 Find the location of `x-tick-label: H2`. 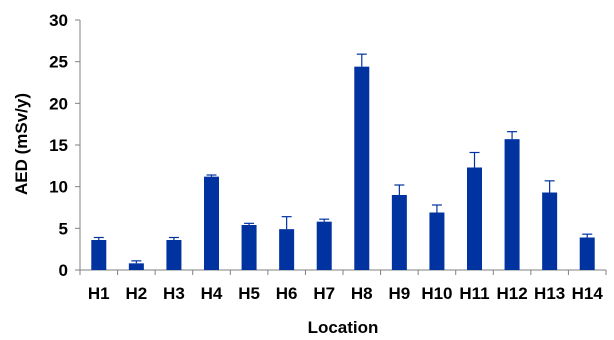

x-tick-label: H2 is located at coordinates (136, 293).